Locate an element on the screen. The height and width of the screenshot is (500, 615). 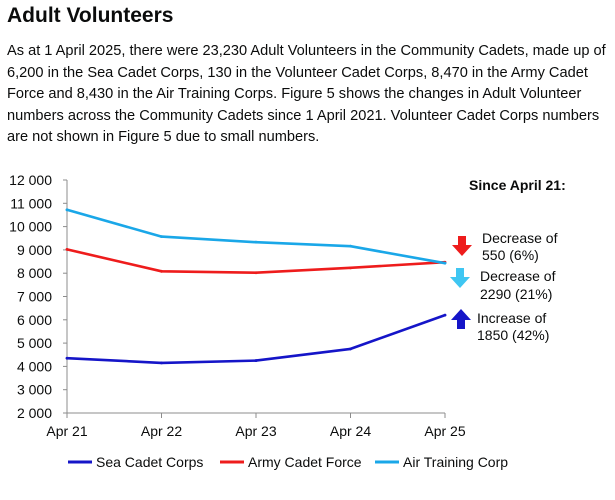
annotation-line2: 550 (6%) is located at coordinates (510, 255).